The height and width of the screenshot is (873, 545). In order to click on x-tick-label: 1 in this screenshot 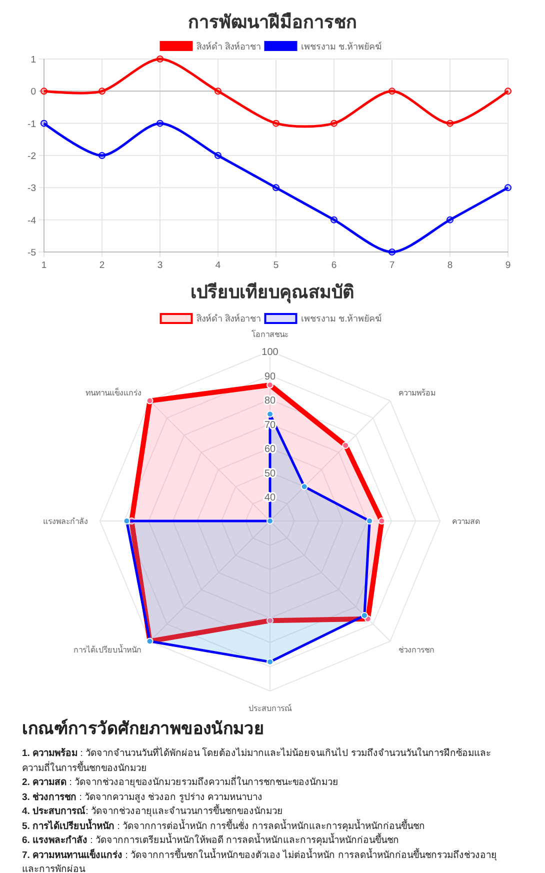, I will do `click(44, 265)`.